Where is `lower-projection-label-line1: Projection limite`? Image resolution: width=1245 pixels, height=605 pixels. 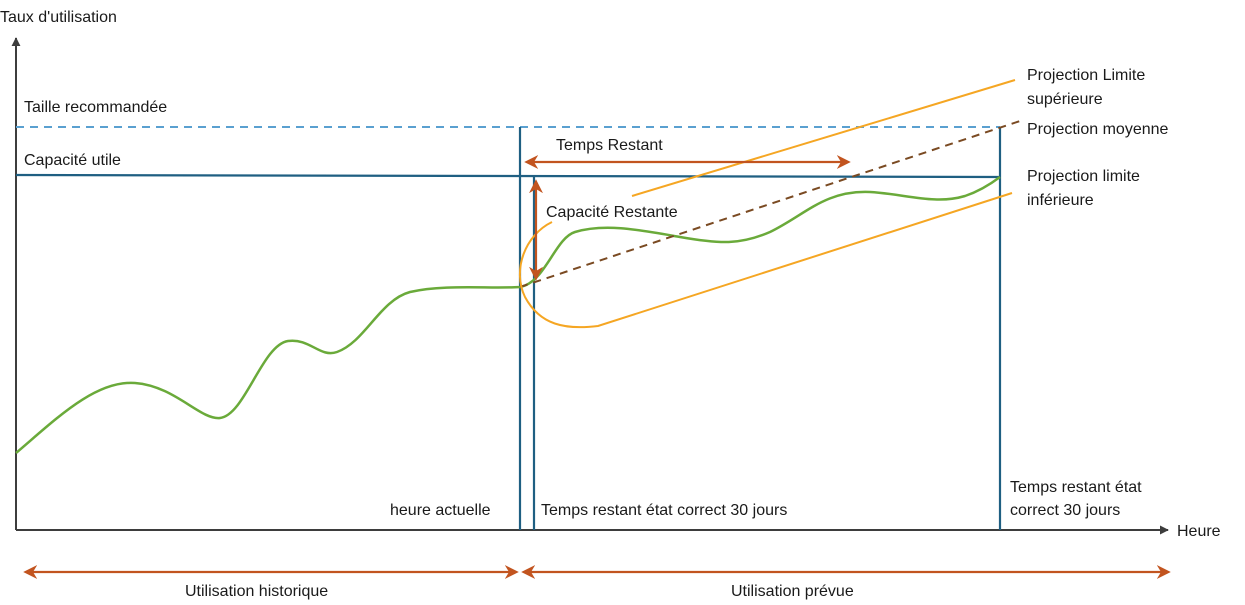
lower-projection-label-line1: Projection limite is located at coordinates (1083, 176).